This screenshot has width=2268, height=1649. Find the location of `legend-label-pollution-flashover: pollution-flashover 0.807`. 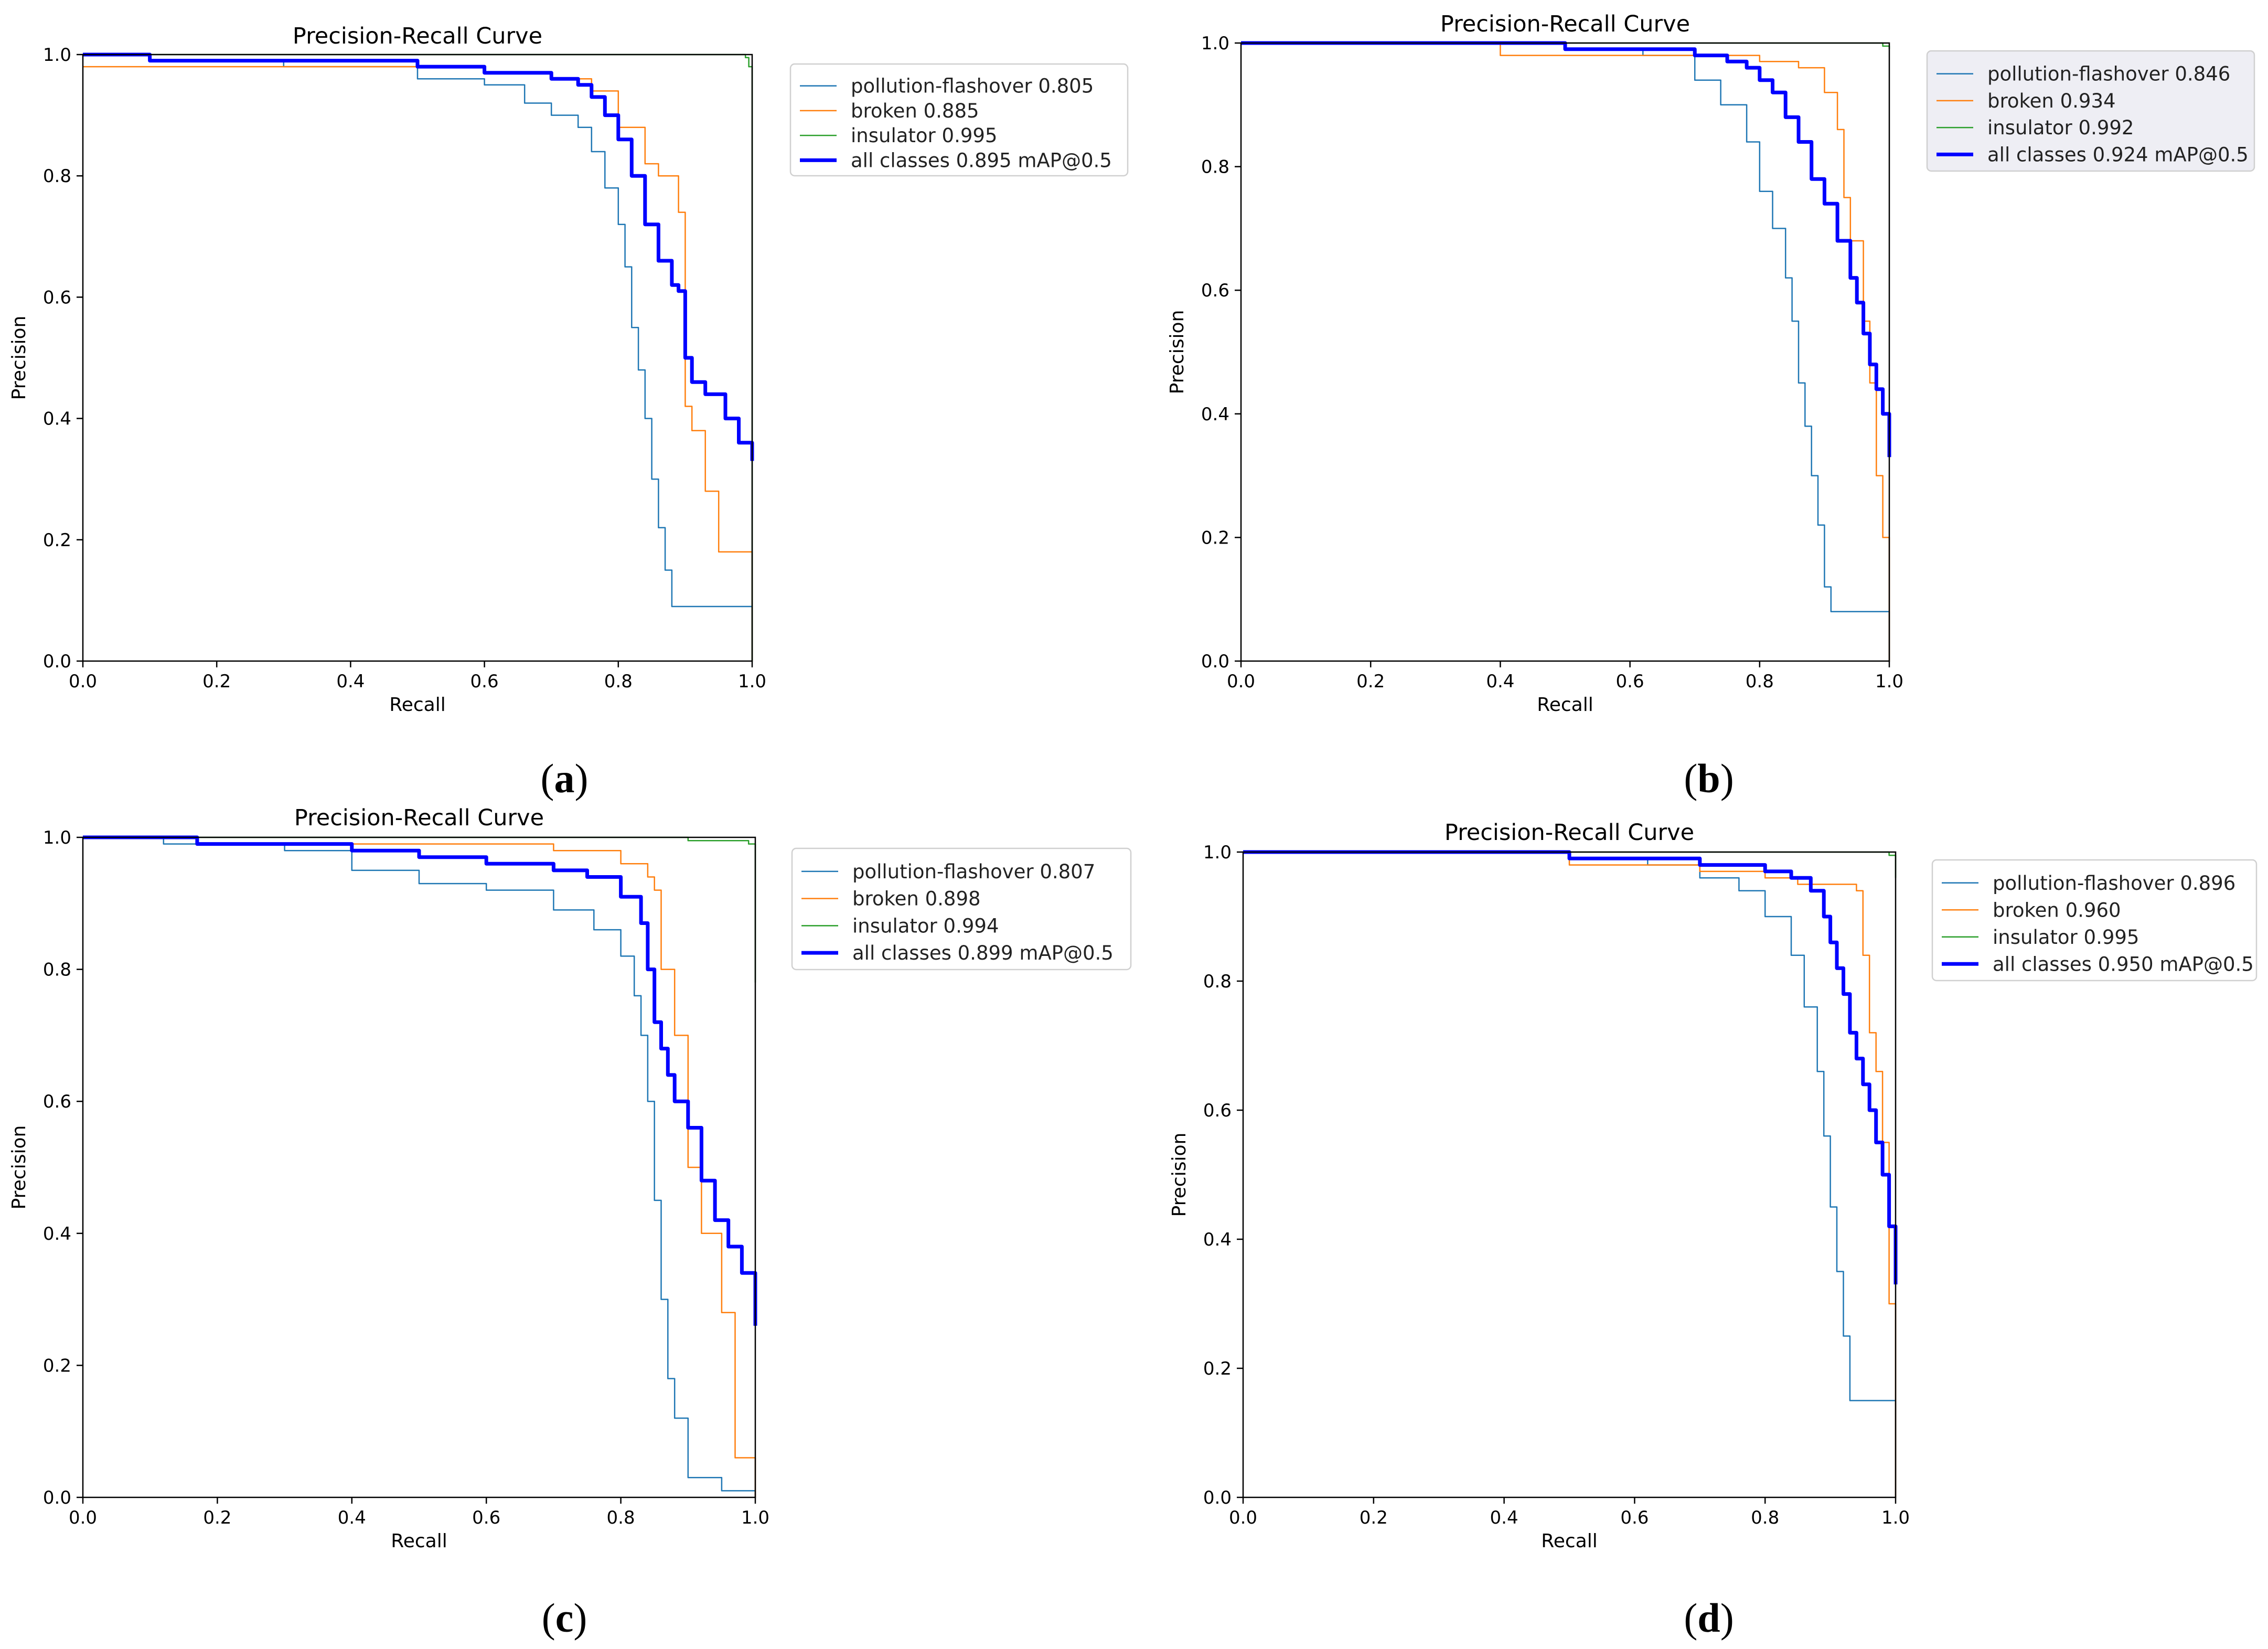

legend-label-pollution-flashover: pollution-flashover 0.807 is located at coordinates (974, 871).